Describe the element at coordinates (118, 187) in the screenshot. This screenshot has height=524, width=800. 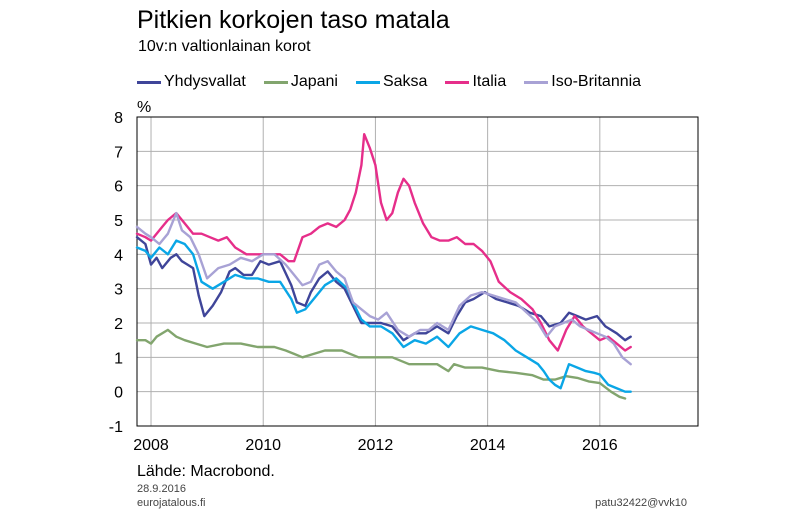
I see `y-tick-label: 6` at that location.